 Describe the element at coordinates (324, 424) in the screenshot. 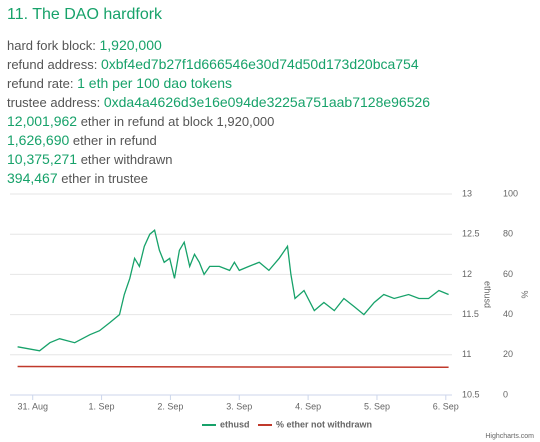

I see `legend-label: % ether not withdrawn` at that location.